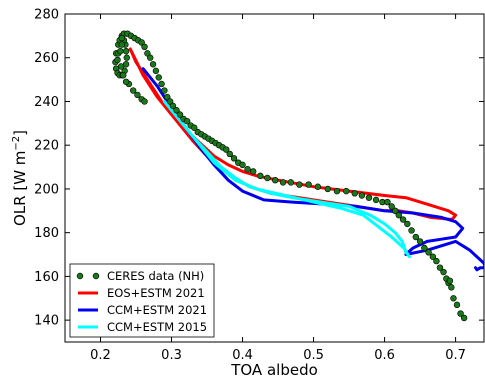 The width and height of the screenshot is (485, 381). What do you see at coordinates (384, 355) in the screenshot?
I see `x-tick-label: 0.6` at bounding box center [384, 355].